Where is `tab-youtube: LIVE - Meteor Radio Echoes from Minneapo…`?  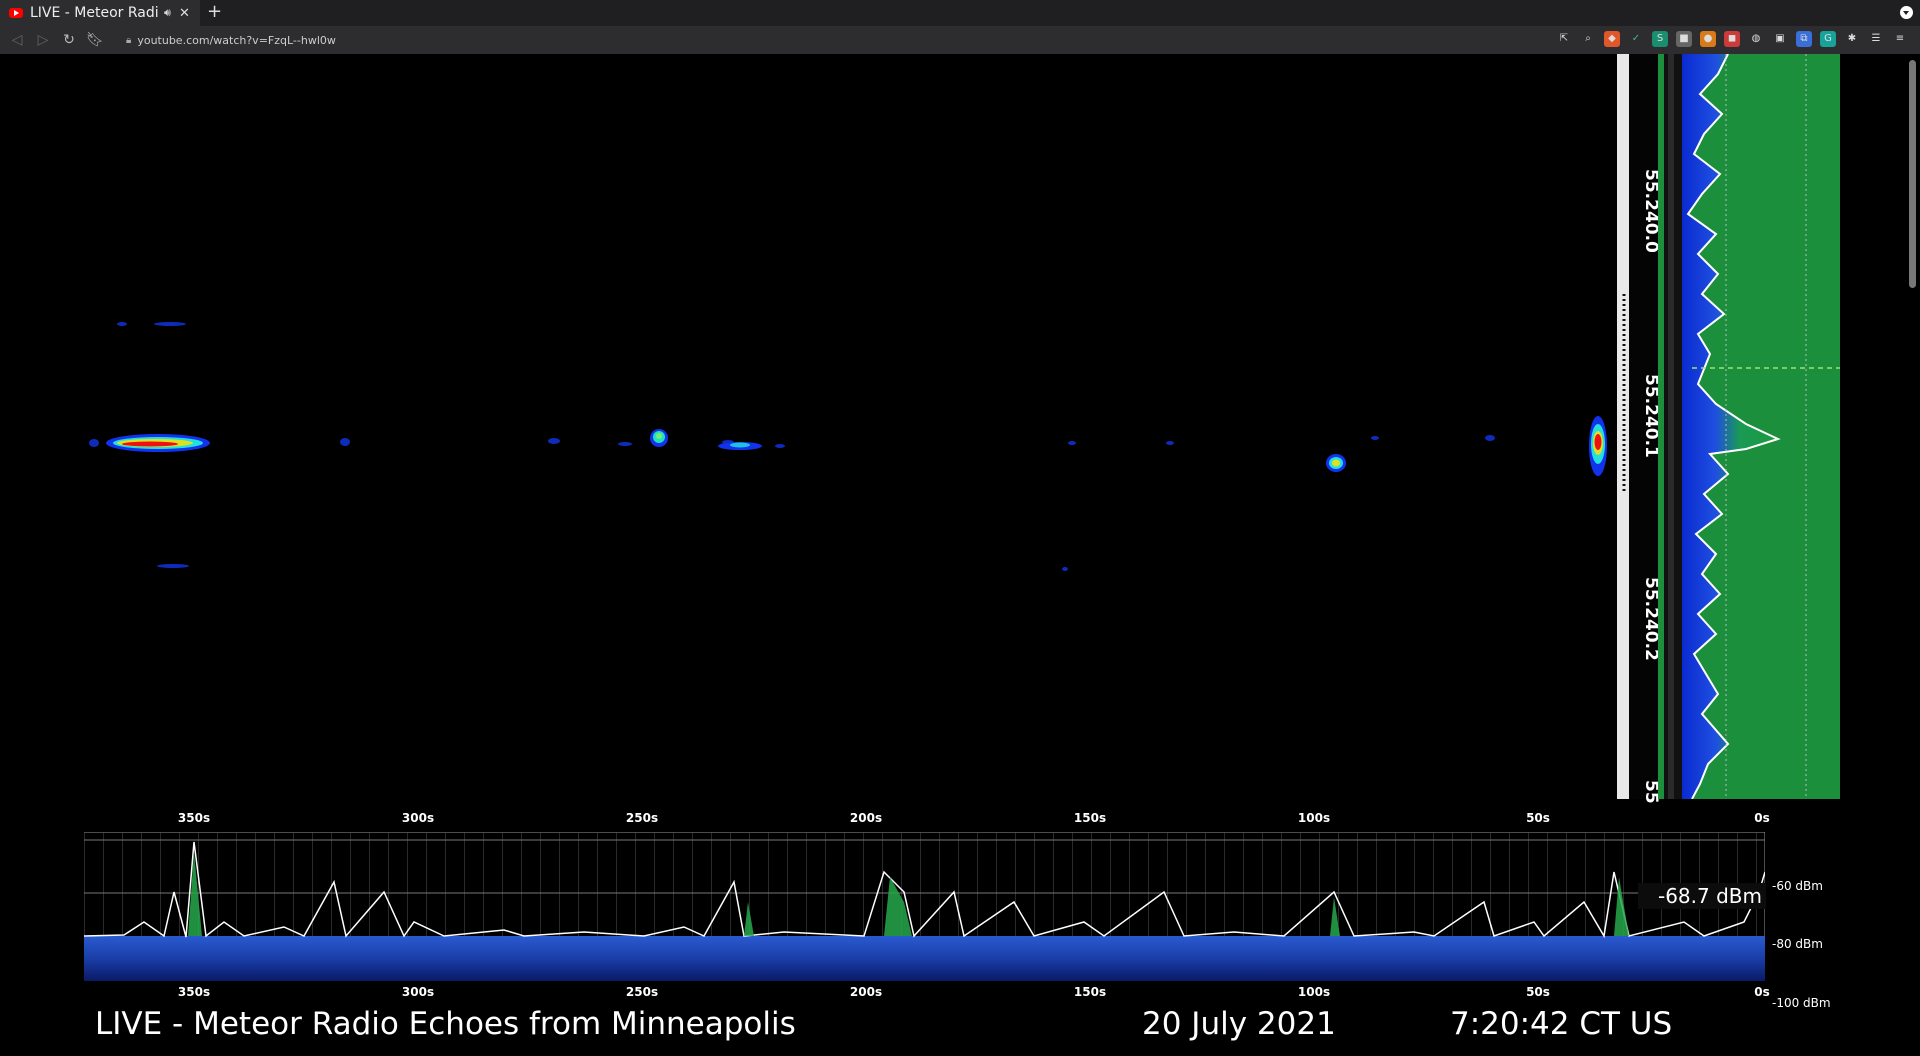
tab-youtube: LIVE - Meteor Radio Echoes from Minneapo… is located at coordinates (100, 13).